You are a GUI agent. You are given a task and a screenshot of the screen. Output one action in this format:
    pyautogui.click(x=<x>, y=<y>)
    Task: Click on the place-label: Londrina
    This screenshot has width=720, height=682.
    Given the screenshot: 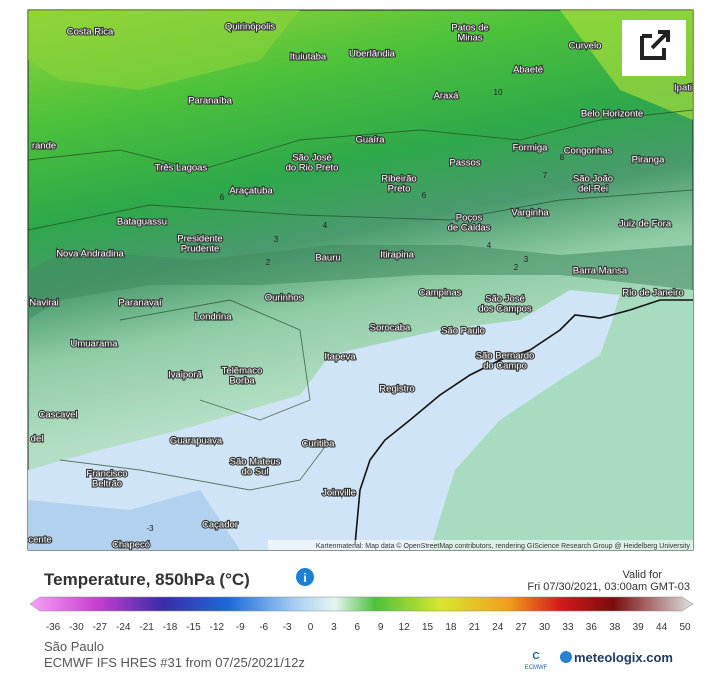 What is the action you would take?
    pyautogui.click(x=214, y=317)
    